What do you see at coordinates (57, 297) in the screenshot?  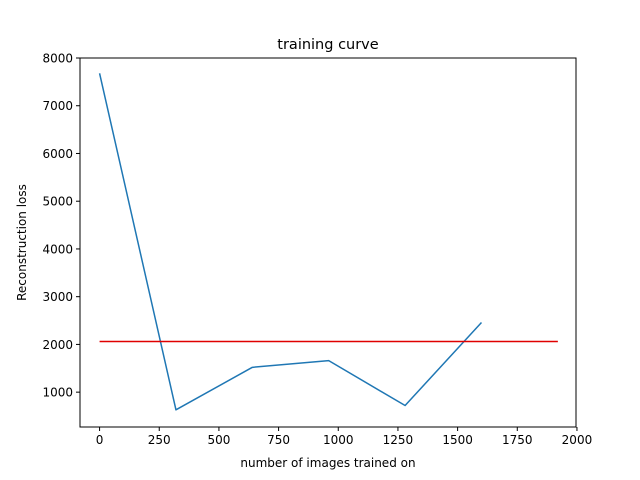 I see `y-tick-label: 3000` at bounding box center [57, 297].